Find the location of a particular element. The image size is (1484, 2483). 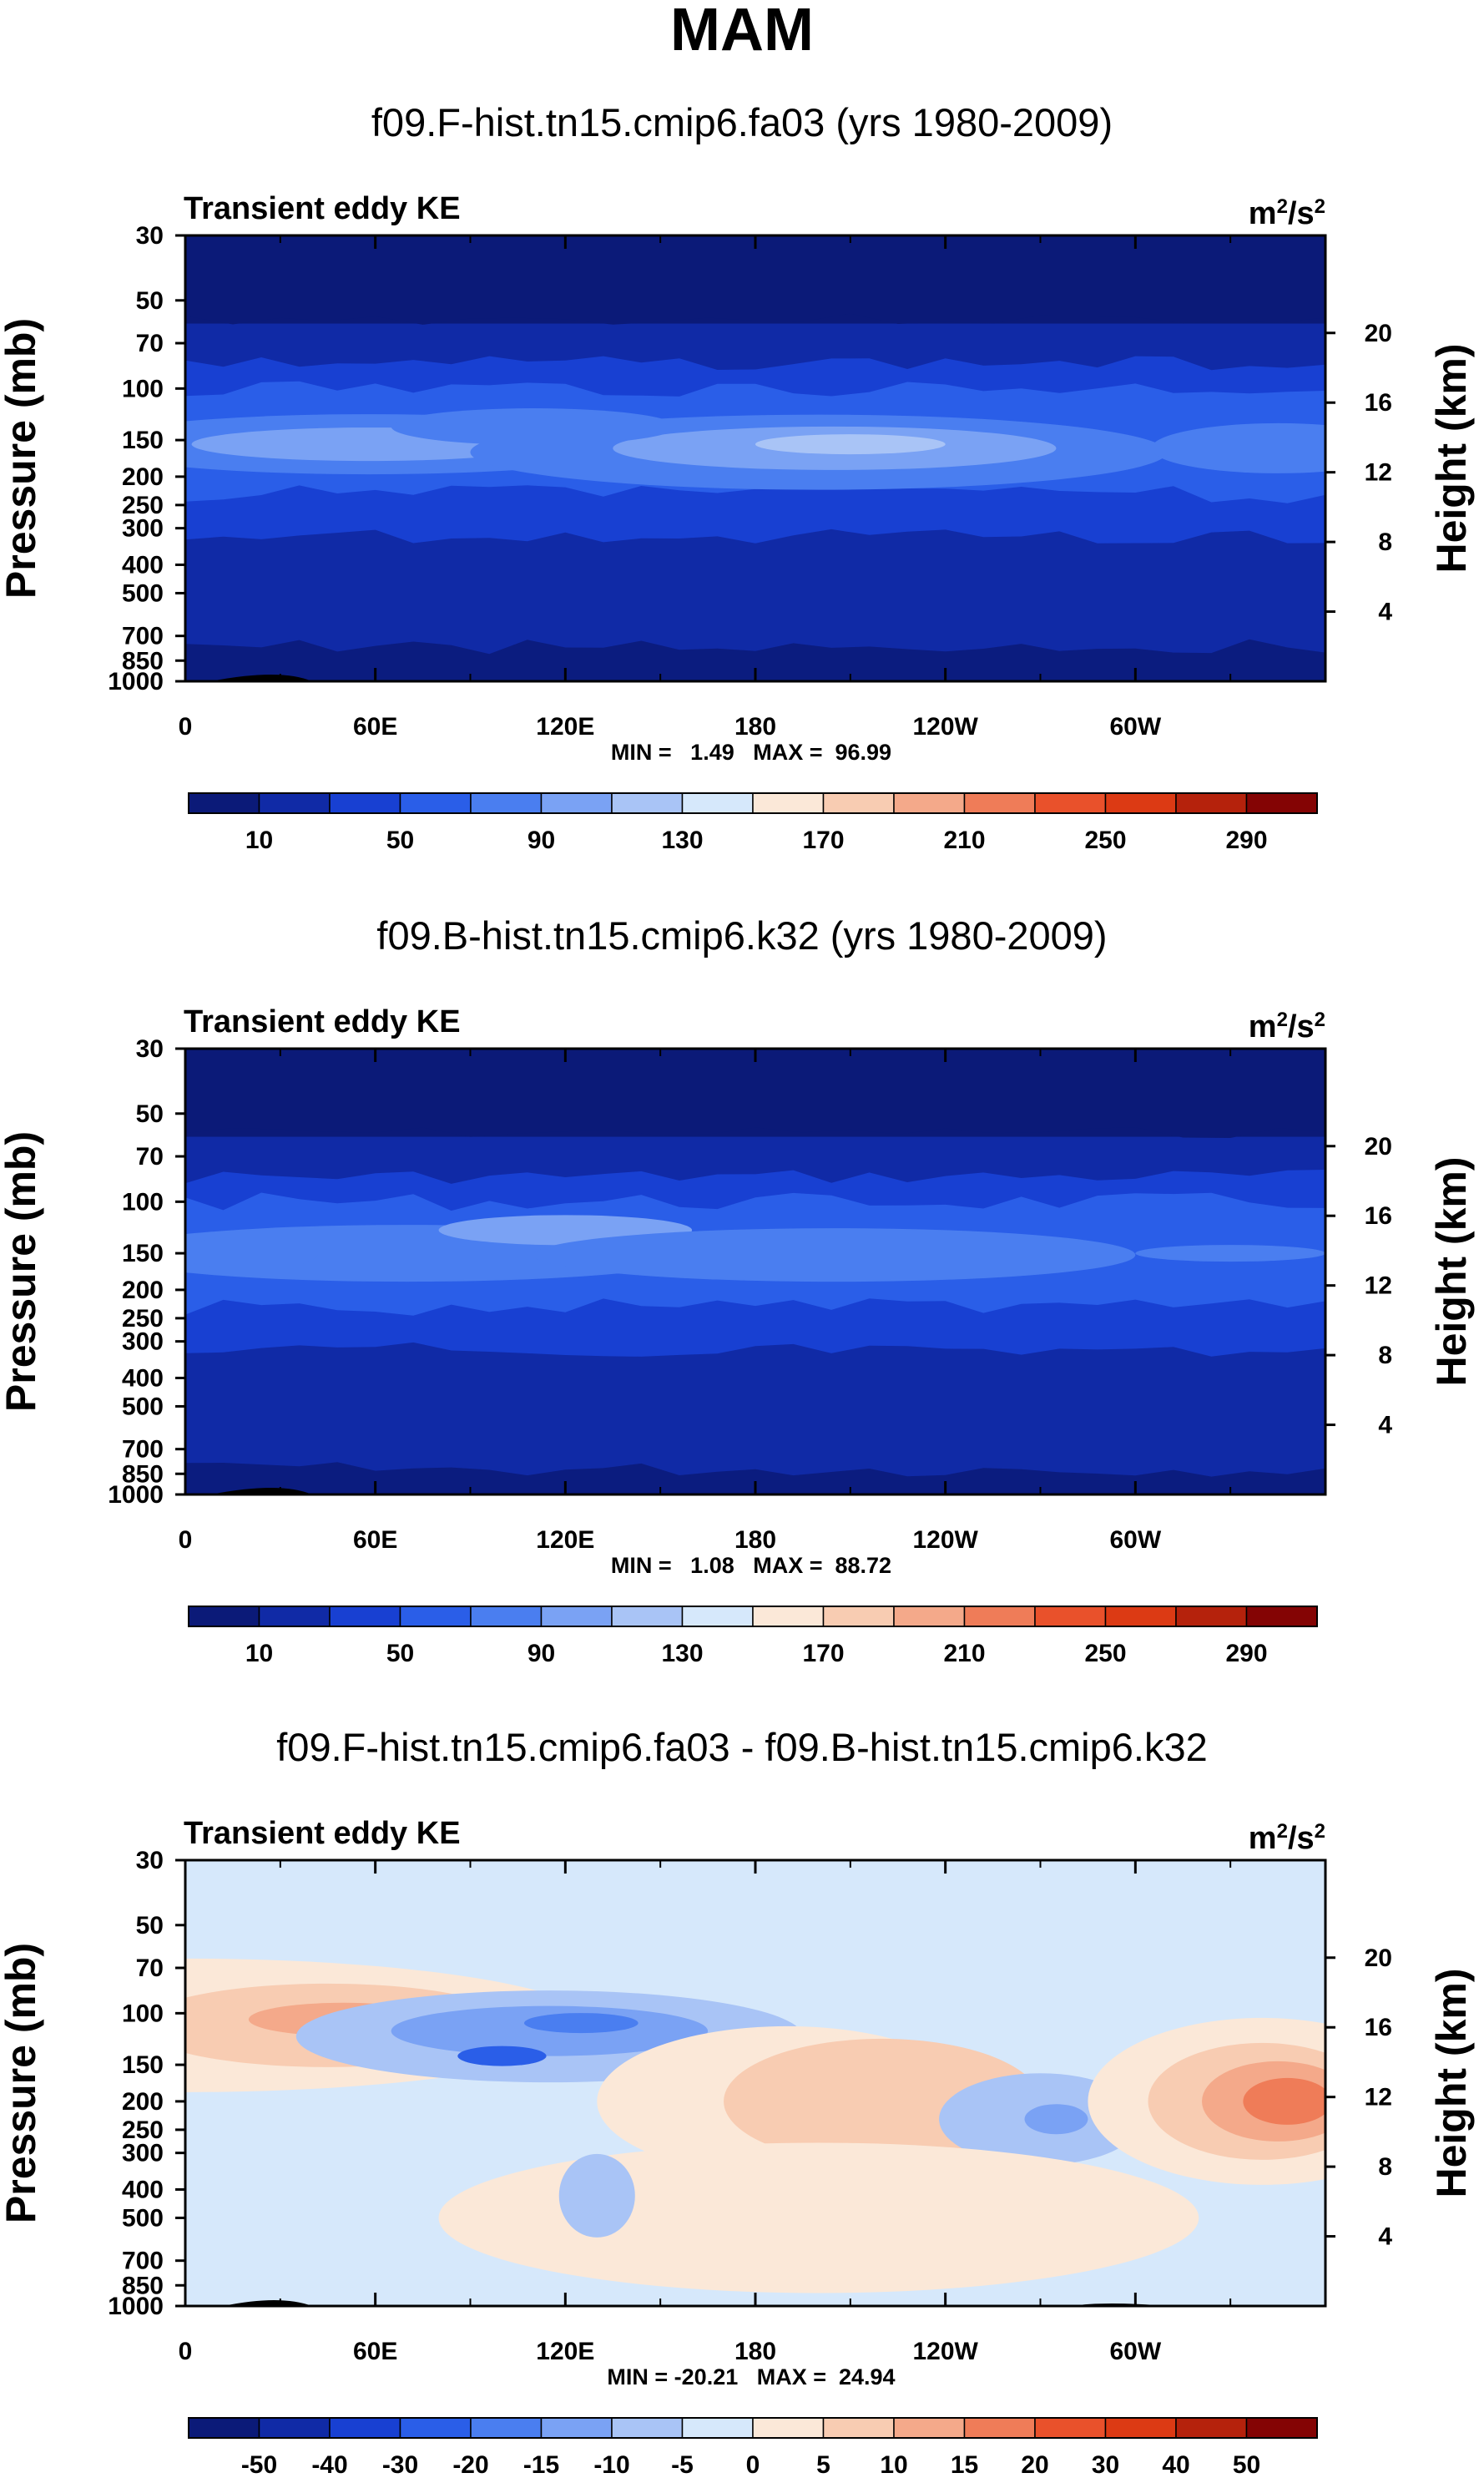

y-tick-label: 70 is located at coordinates (150, 1157).